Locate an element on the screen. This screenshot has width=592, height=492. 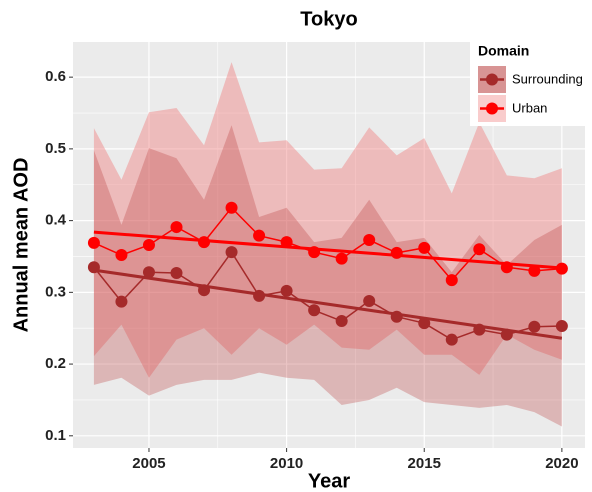
chart-title: Tokyo is located at coordinates (328, 19).